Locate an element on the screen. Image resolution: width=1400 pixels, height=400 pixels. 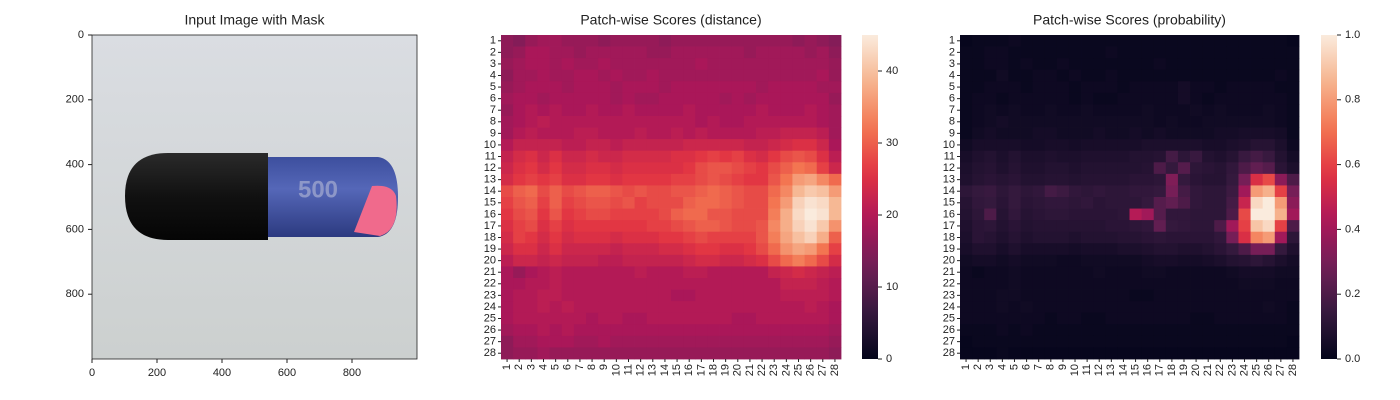
y-tick-label: 27 is located at coordinates (490, 342).